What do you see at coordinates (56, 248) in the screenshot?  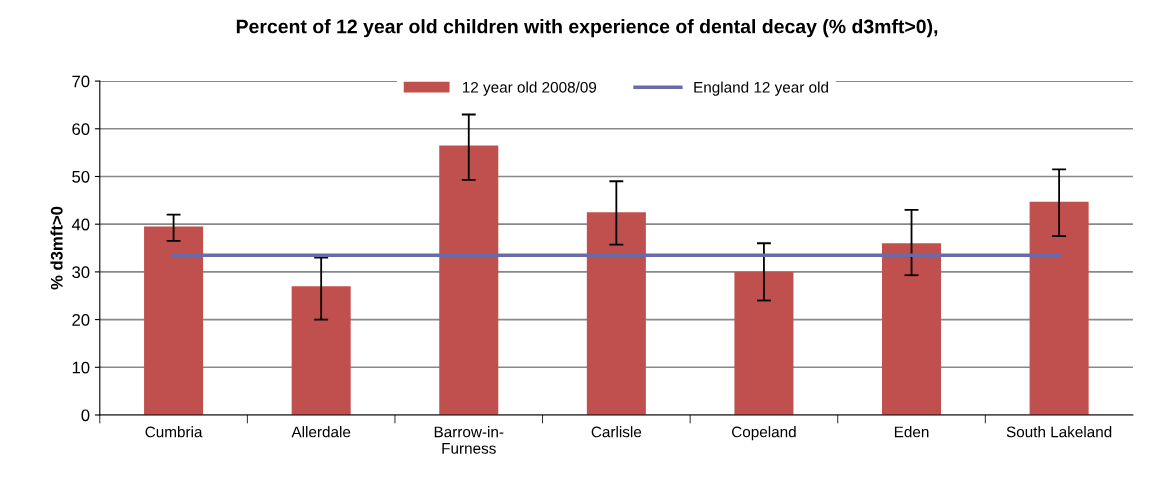 I see `y-axis-title: % d3mft>0` at bounding box center [56, 248].